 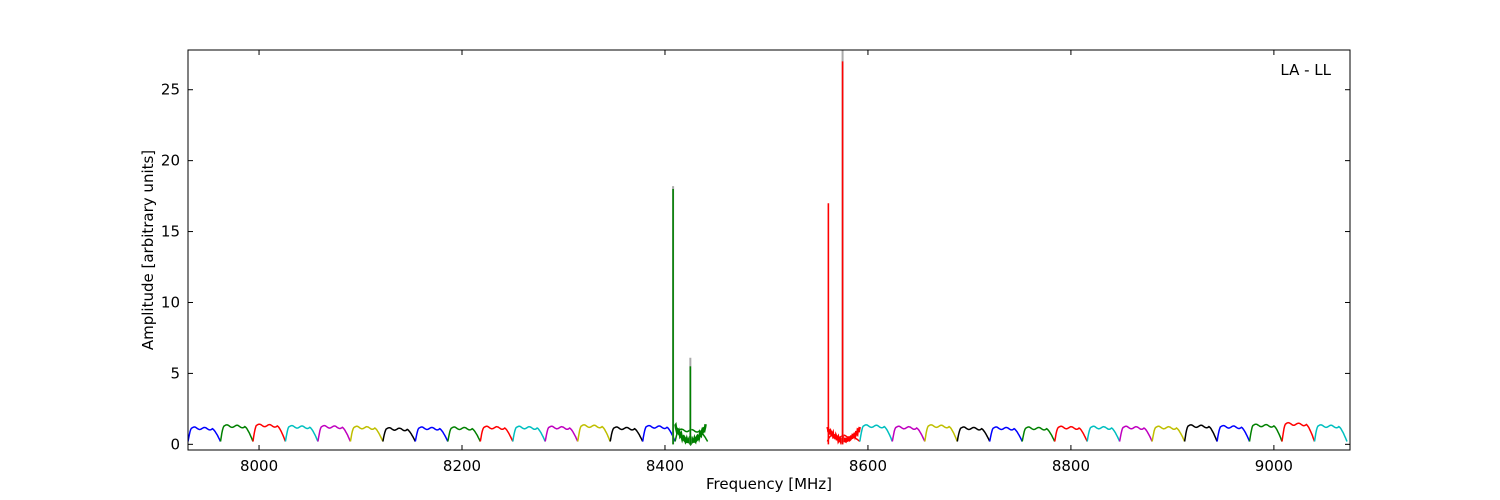 What do you see at coordinates (170, 90) in the screenshot?
I see `y-tick-label: 25` at bounding box center [170, 90].